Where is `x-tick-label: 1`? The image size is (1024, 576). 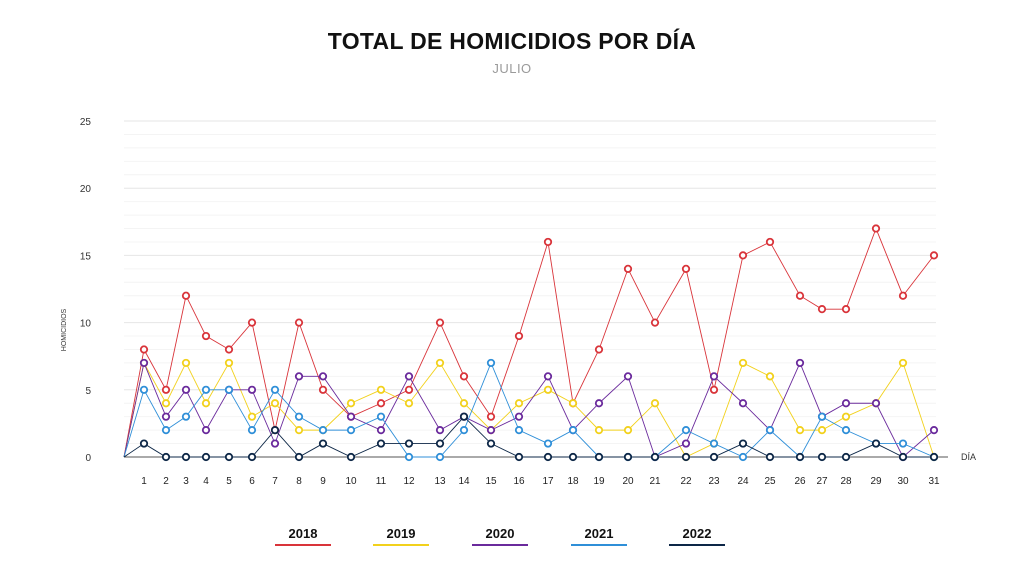 x-tick-label: 1 is located at coordinates (144, 481).